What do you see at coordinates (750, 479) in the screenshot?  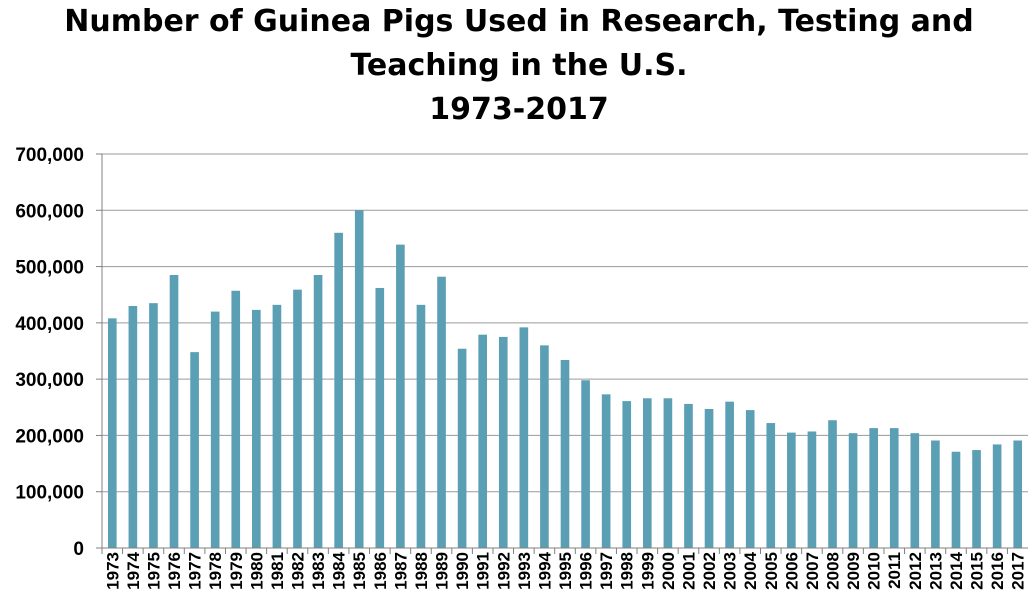 I see `bar-2004` at bounding box center [750, 479].